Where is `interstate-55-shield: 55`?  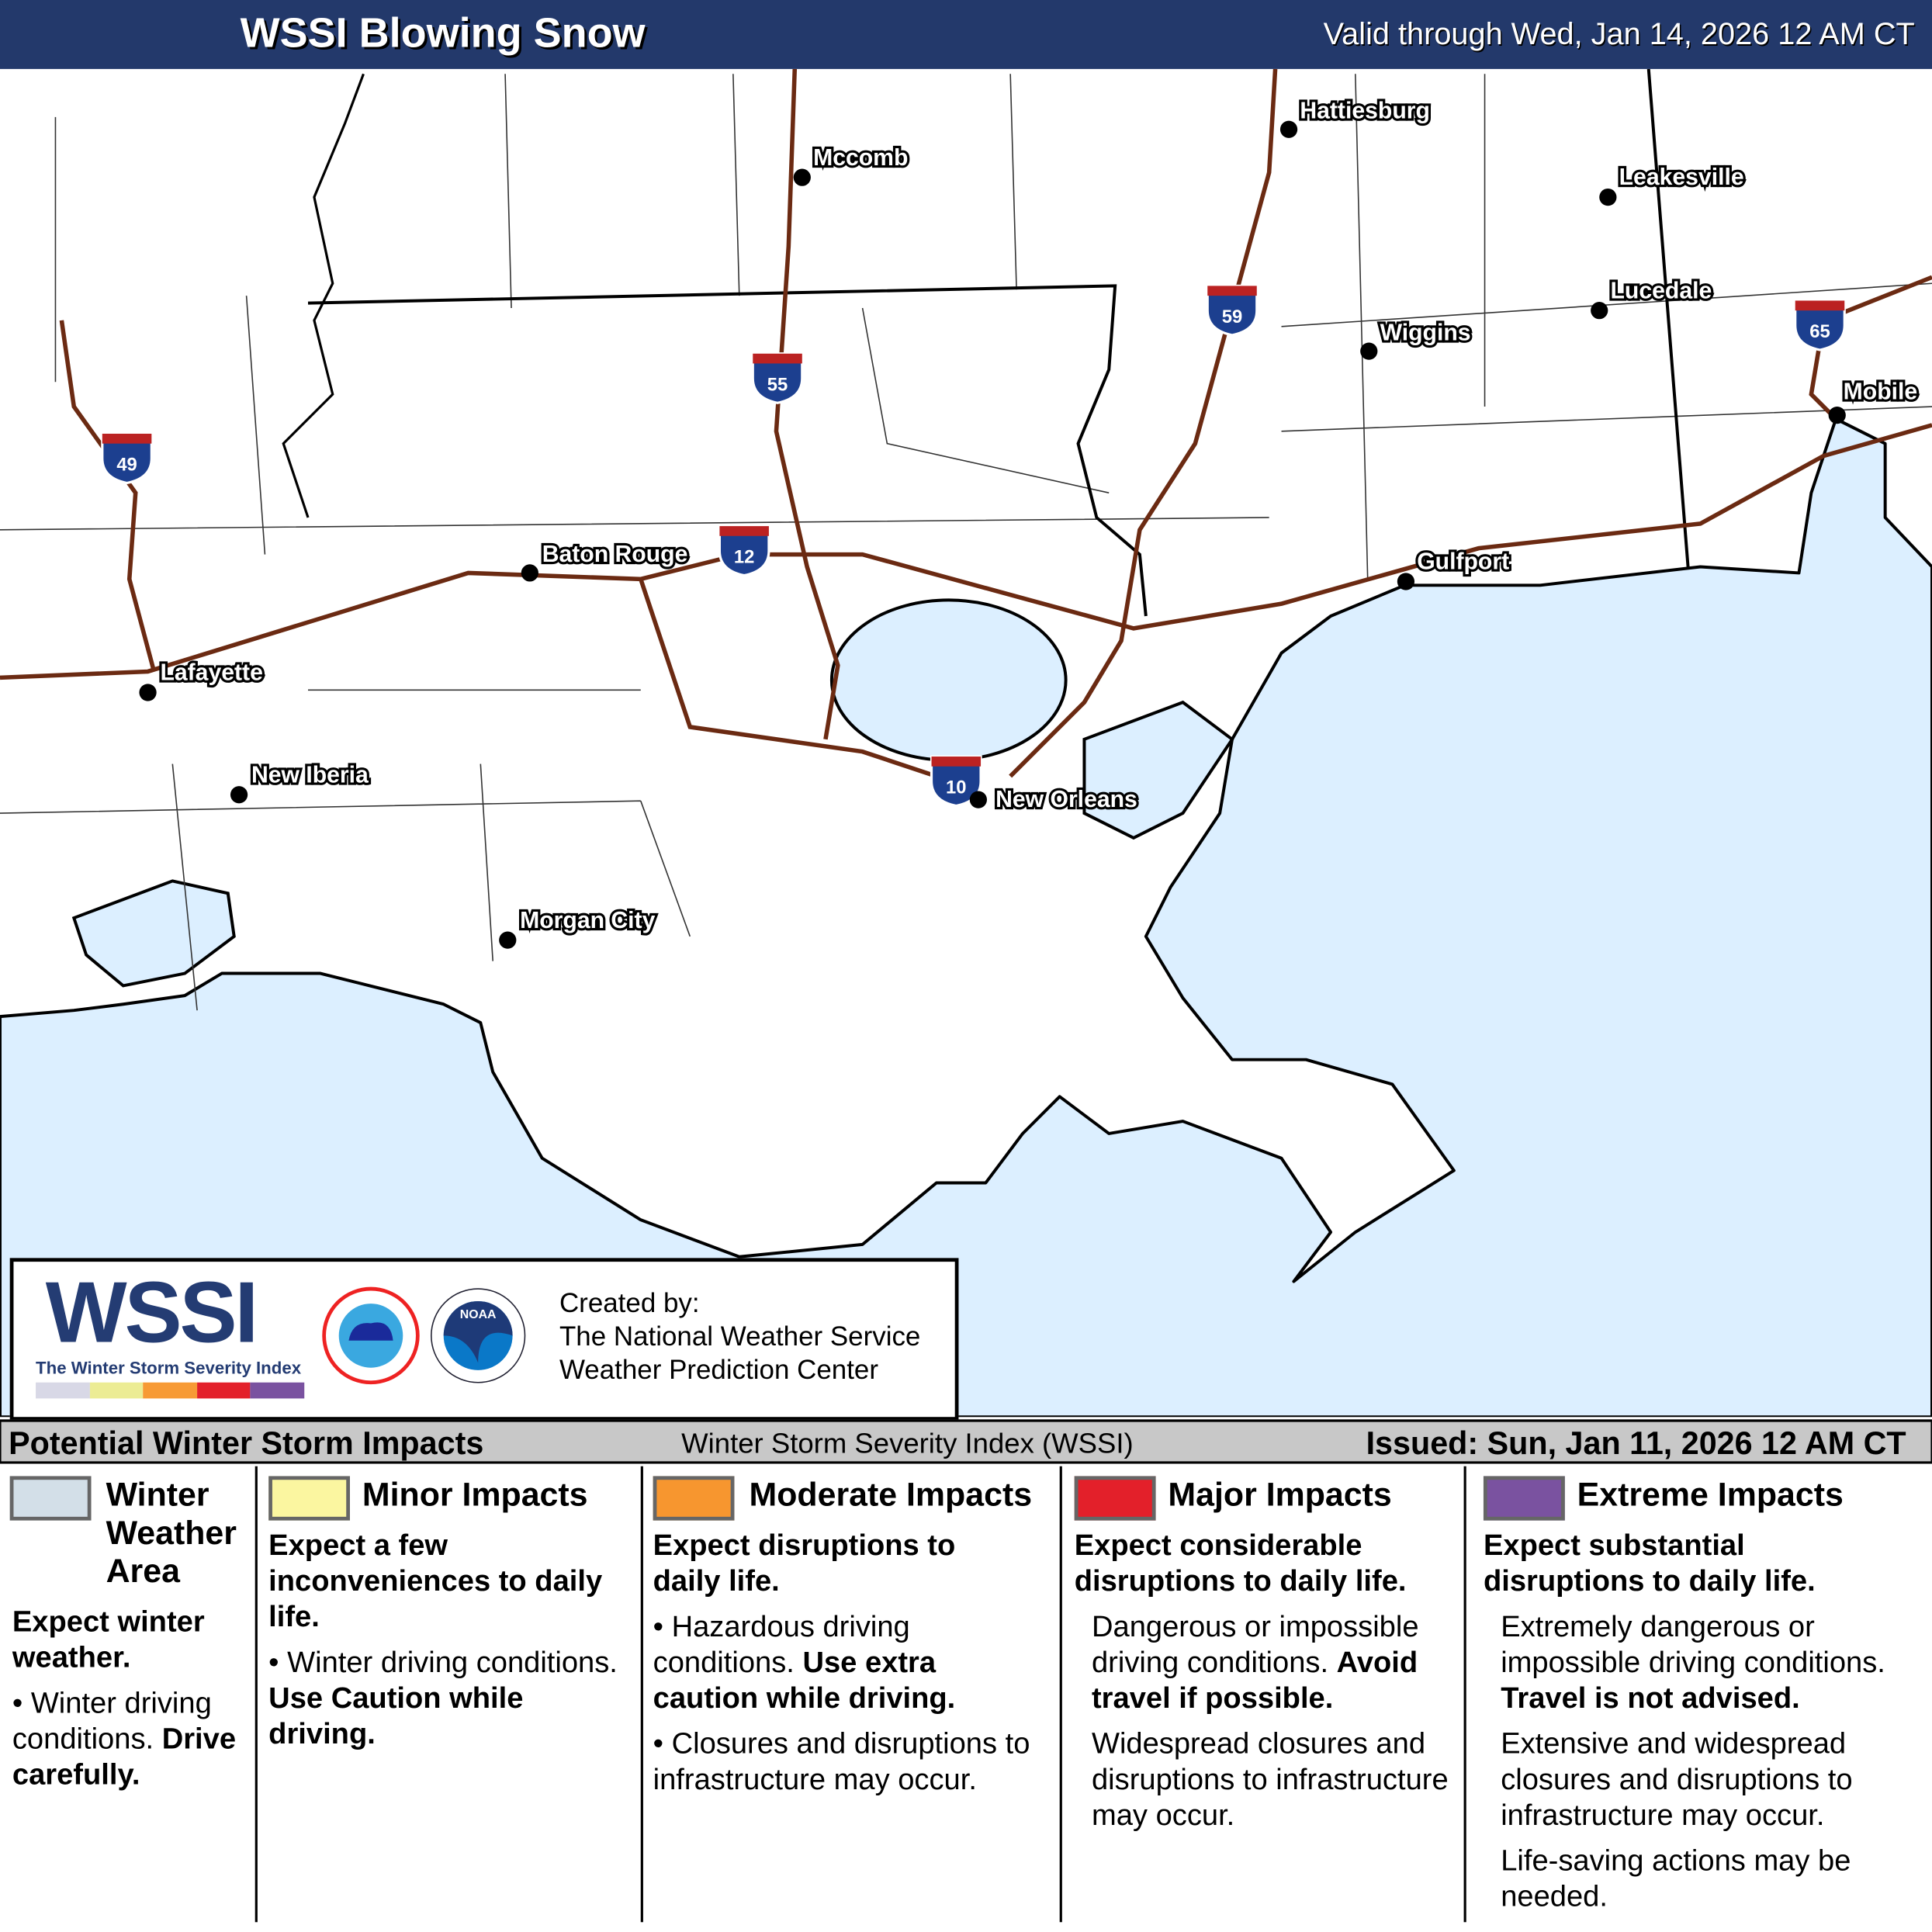
interstate-55-shield: 55 is located at coordinates (777, 378).